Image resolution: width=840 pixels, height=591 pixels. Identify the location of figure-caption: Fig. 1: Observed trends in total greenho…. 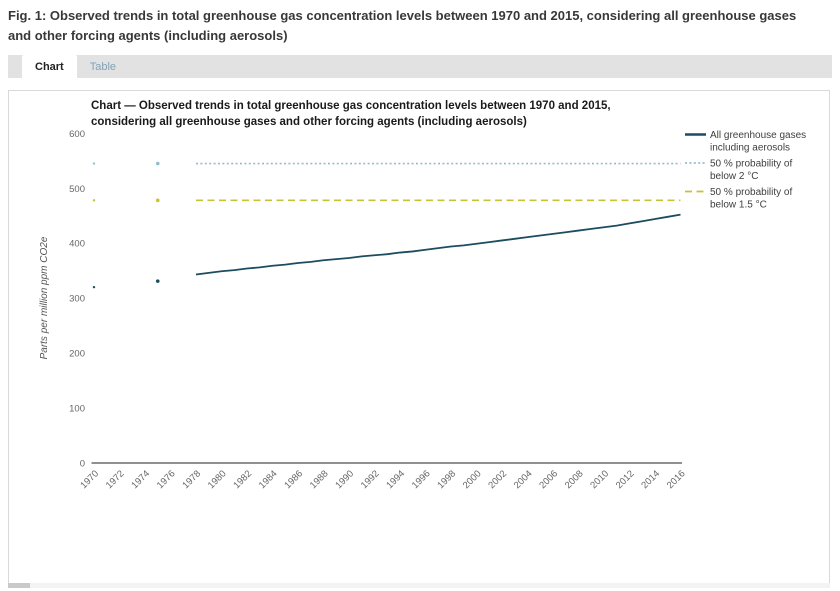
(402, 26).